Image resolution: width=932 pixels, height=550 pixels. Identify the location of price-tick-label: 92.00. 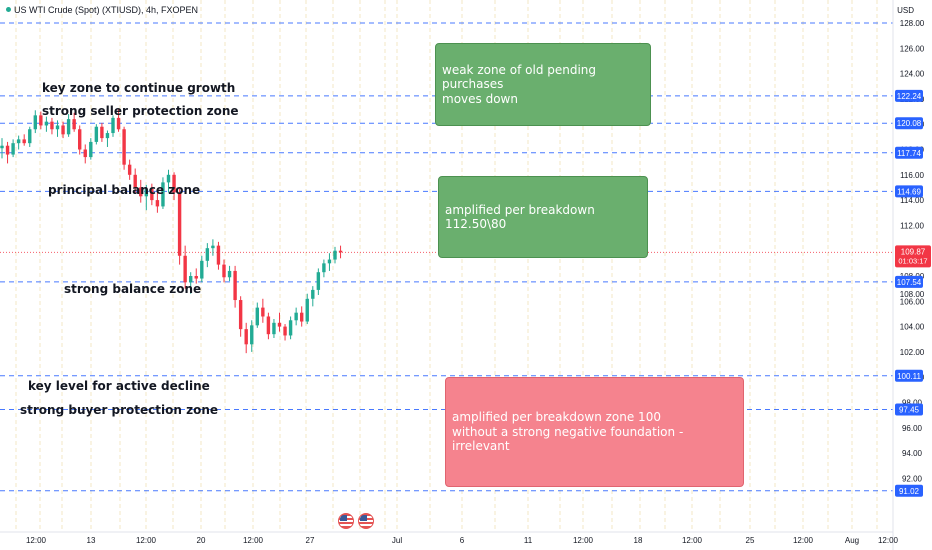
(912, 478).